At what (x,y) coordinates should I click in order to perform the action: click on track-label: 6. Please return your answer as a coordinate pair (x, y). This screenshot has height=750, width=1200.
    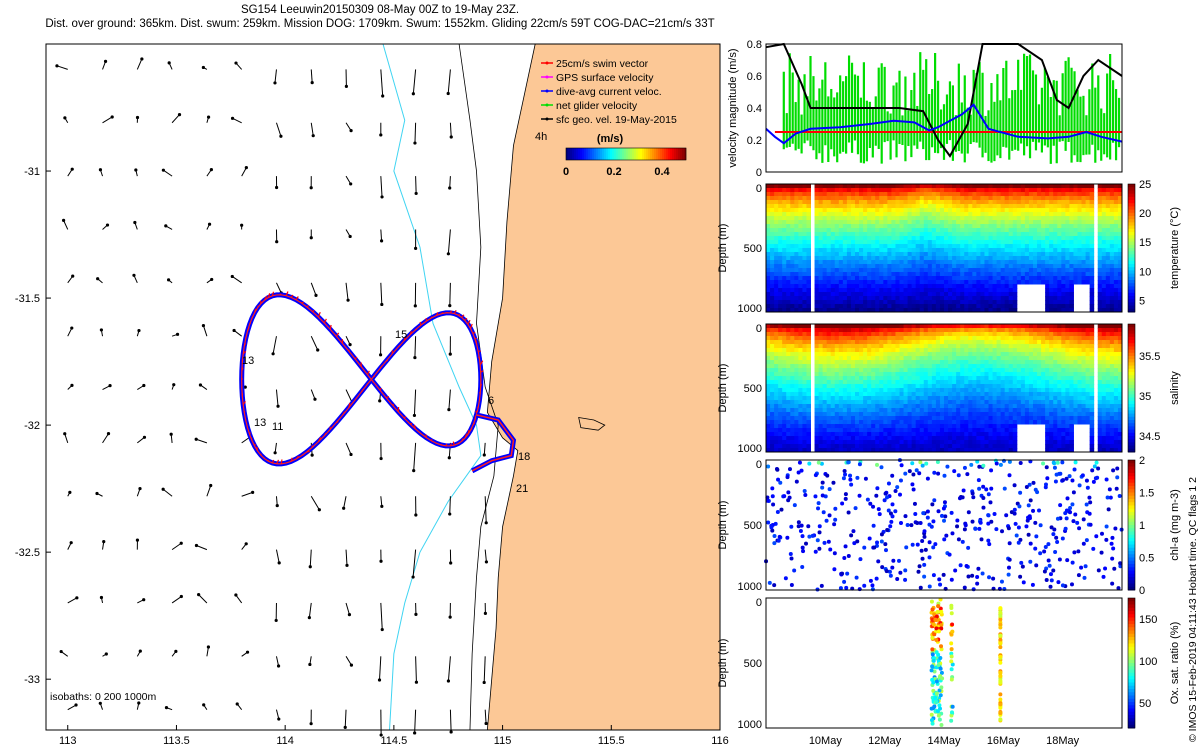
    Looking at the image, I should click on (491, 401).